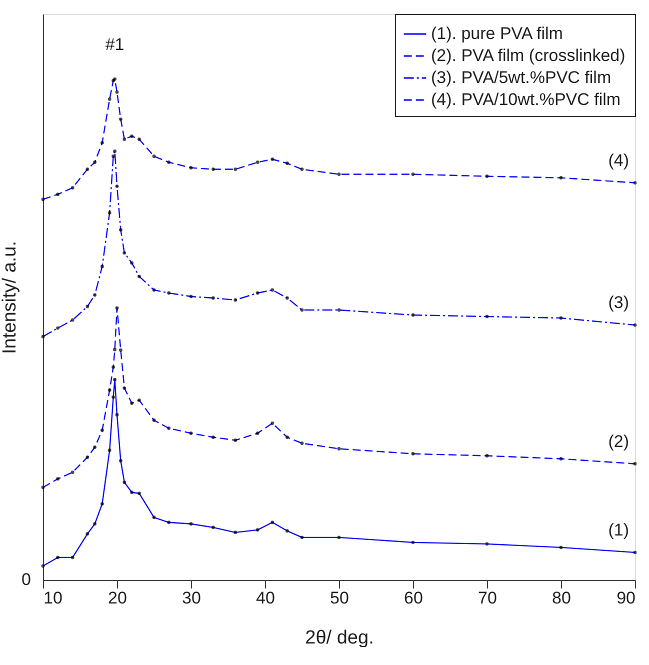 The width and height of the screenshot is (649, 665). What do you see at coordinates (618, 160) in the screenshot?
I see `annotation: (4)` at bounding box center [618, 160].